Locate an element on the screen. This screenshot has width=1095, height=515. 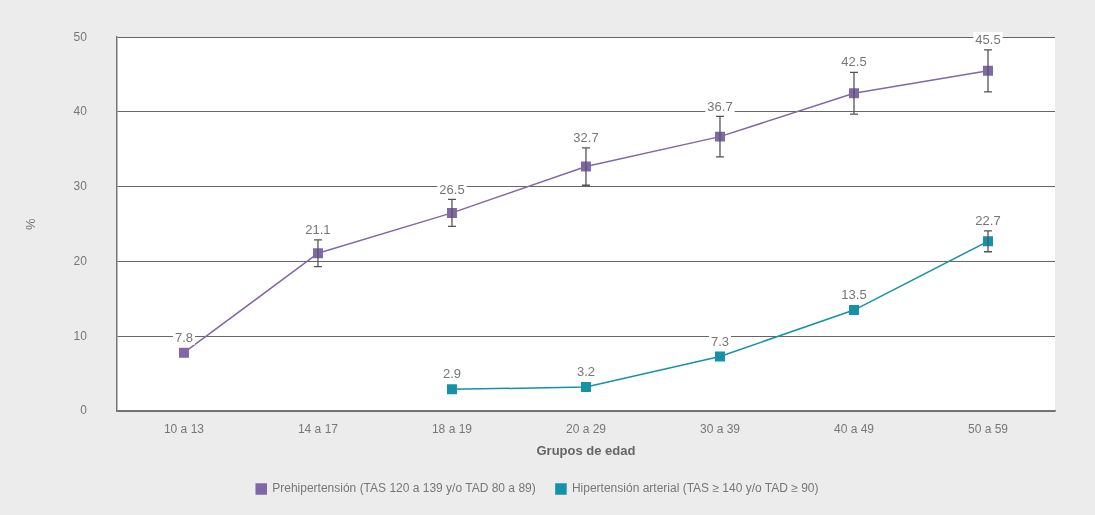
x-tick-label: 14 a 17 is located at coordinates (318, 428).